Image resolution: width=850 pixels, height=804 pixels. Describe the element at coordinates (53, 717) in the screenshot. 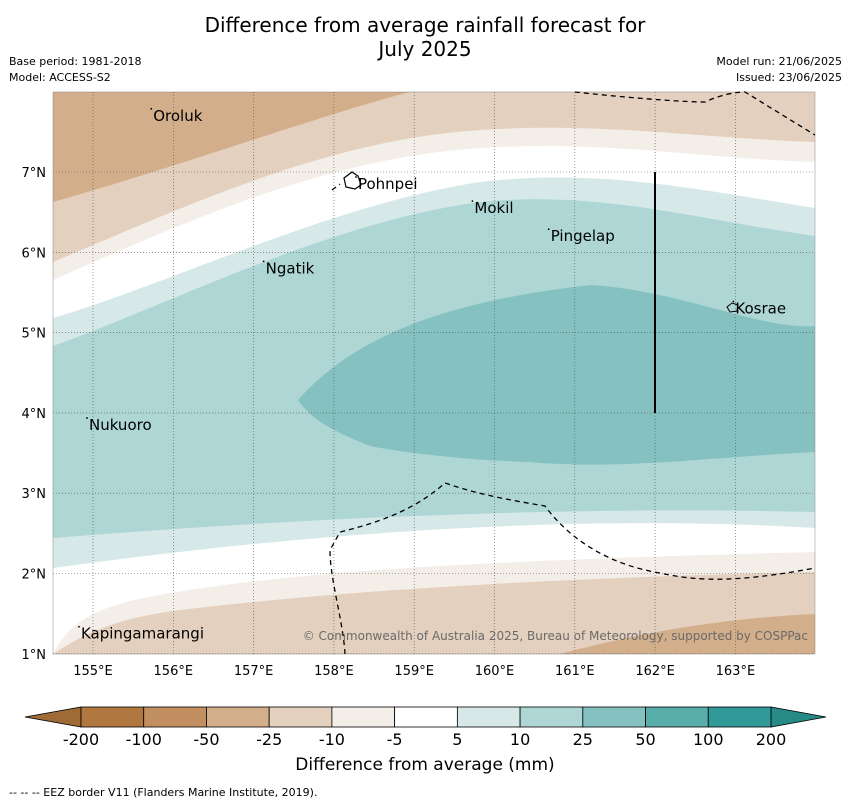

I see `colorbar-extend-low` at that location.